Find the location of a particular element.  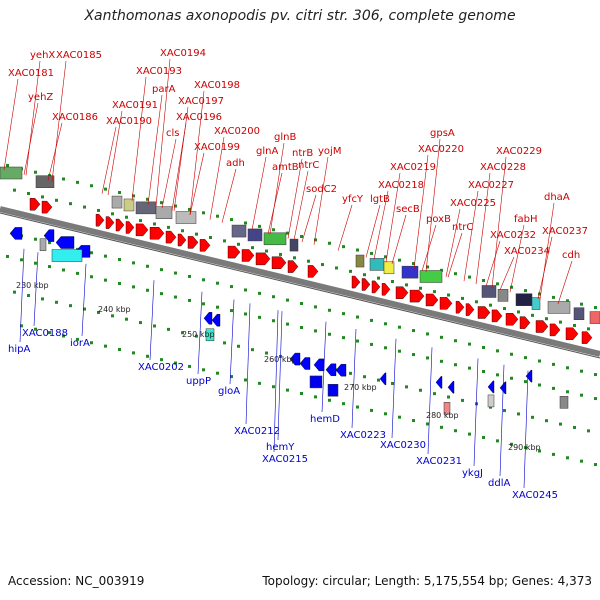

bottom-gene-label: hemY is located at coordinates (280, 447).